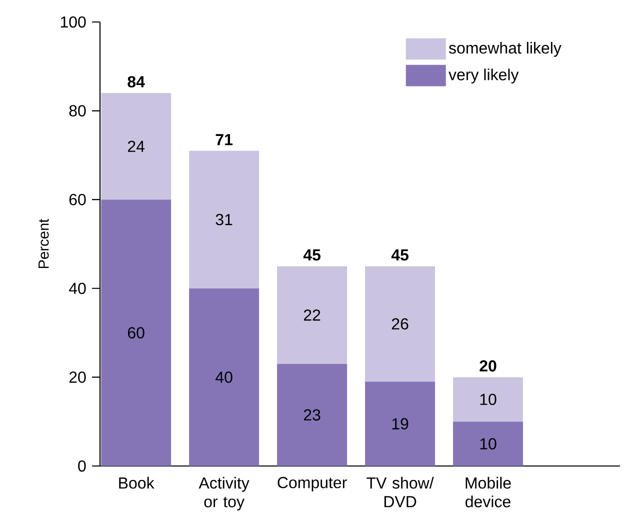 This screenshot has height=527, width=634. What do you see at coordinates (77, 200) in the screenshot?
I see `y-tick-label: 60` at bounding box center [77, 200].